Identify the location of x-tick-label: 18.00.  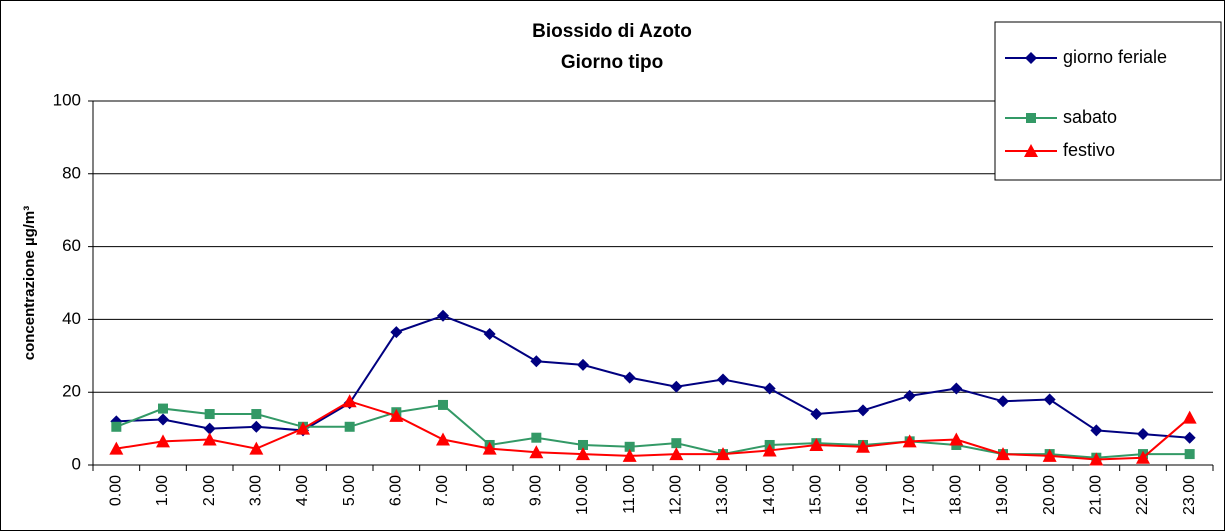
(956, 495).